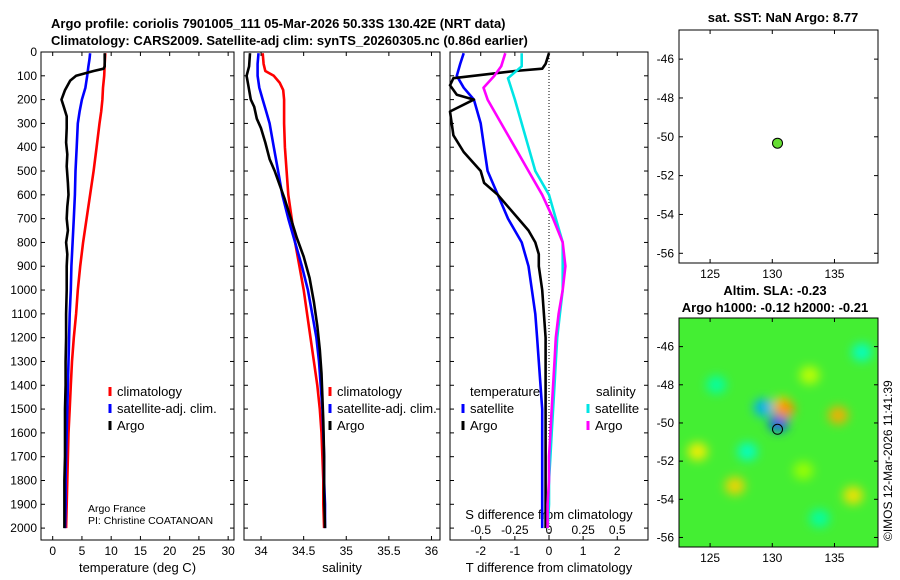 This screenshot has height=580, width=900. What do you see at coordinates (710, 274) in the screenshot?
I see `sst-map-lon-tick-label: 125` at bounding box center [710, 274].